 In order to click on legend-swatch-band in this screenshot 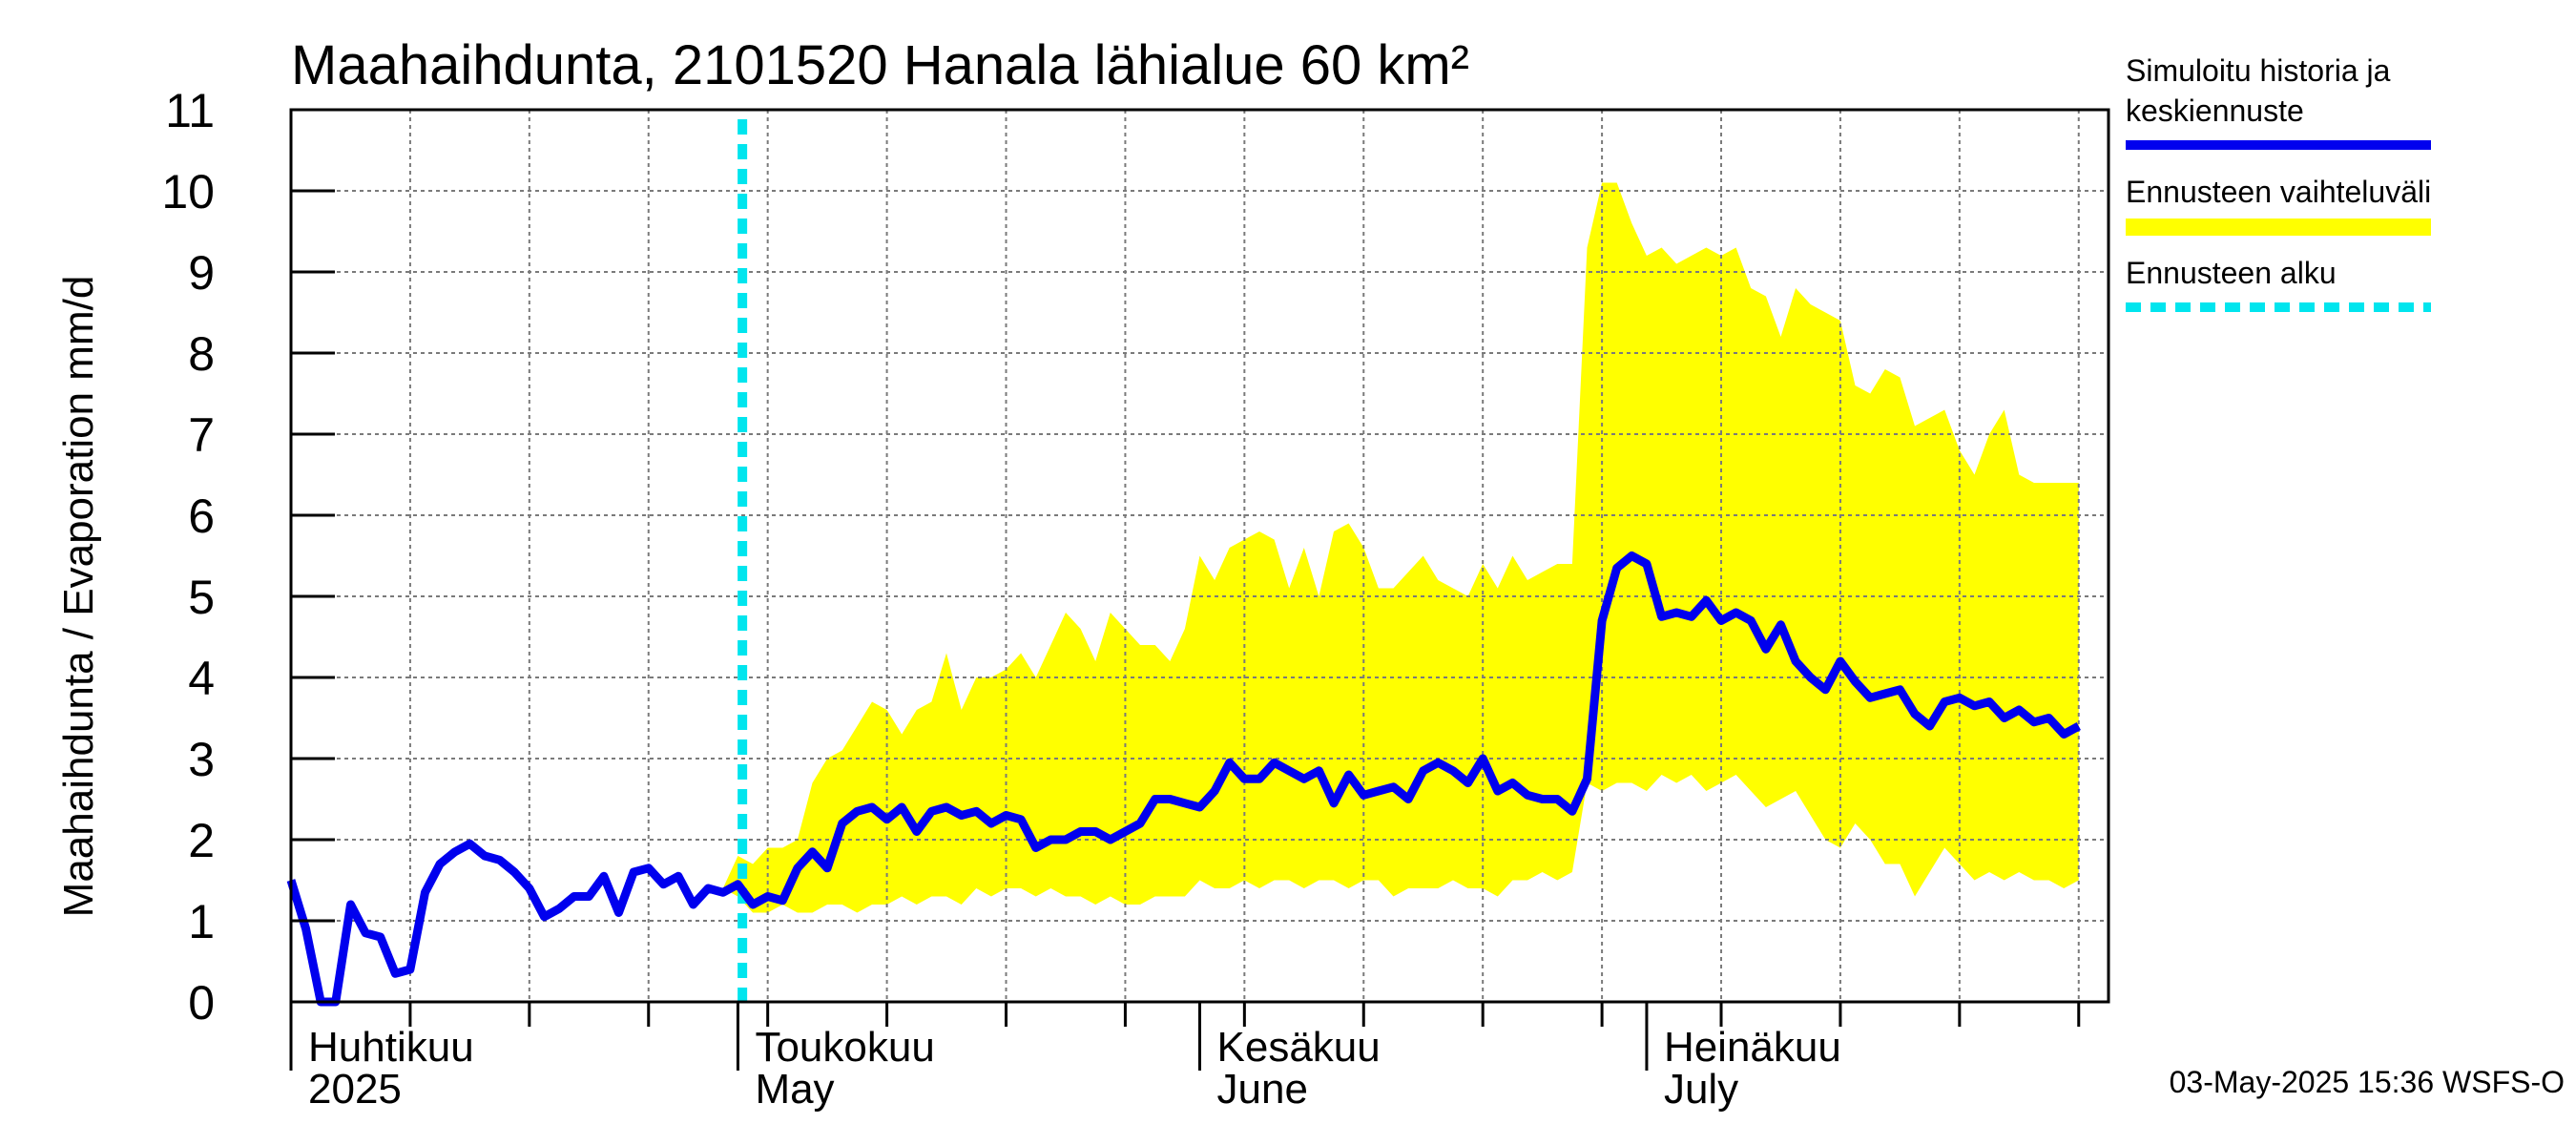, I will do `click(2278, 227)`.